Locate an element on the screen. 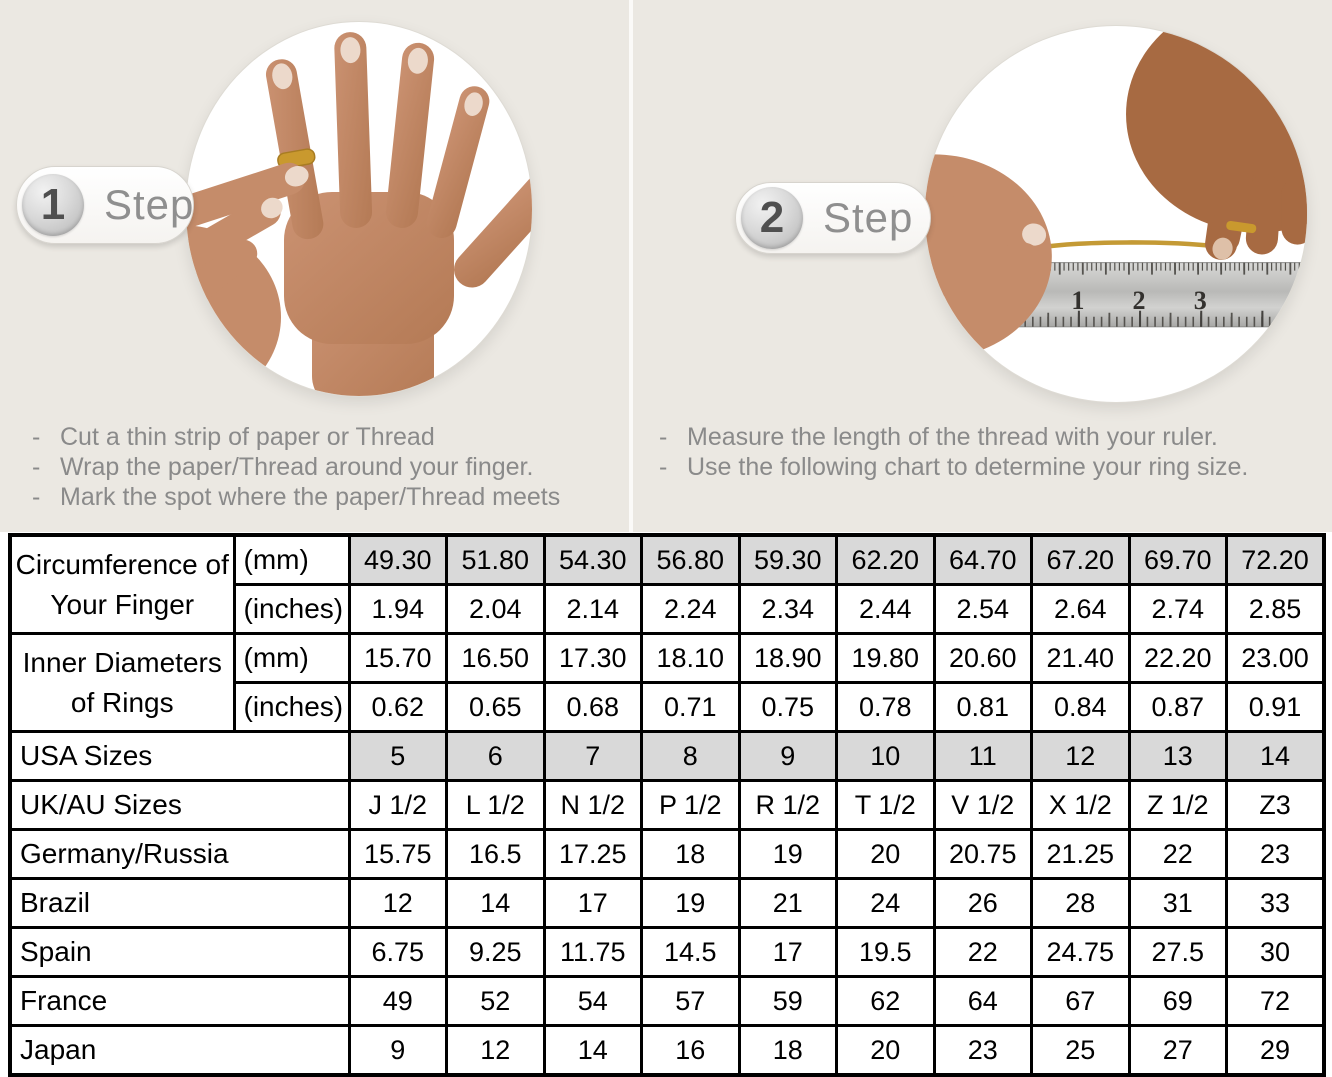  value-cell: 33 is located at coordinates (1275, 903).